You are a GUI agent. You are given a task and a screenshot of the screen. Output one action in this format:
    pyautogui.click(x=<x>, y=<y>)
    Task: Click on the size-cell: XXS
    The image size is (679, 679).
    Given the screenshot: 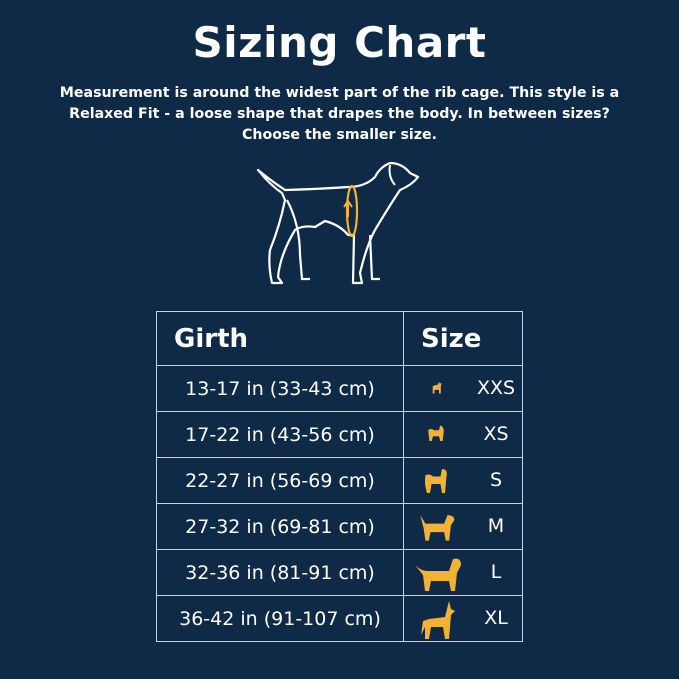 What is the action you would take?
    pyautogui.click(x=463, y=388)
    